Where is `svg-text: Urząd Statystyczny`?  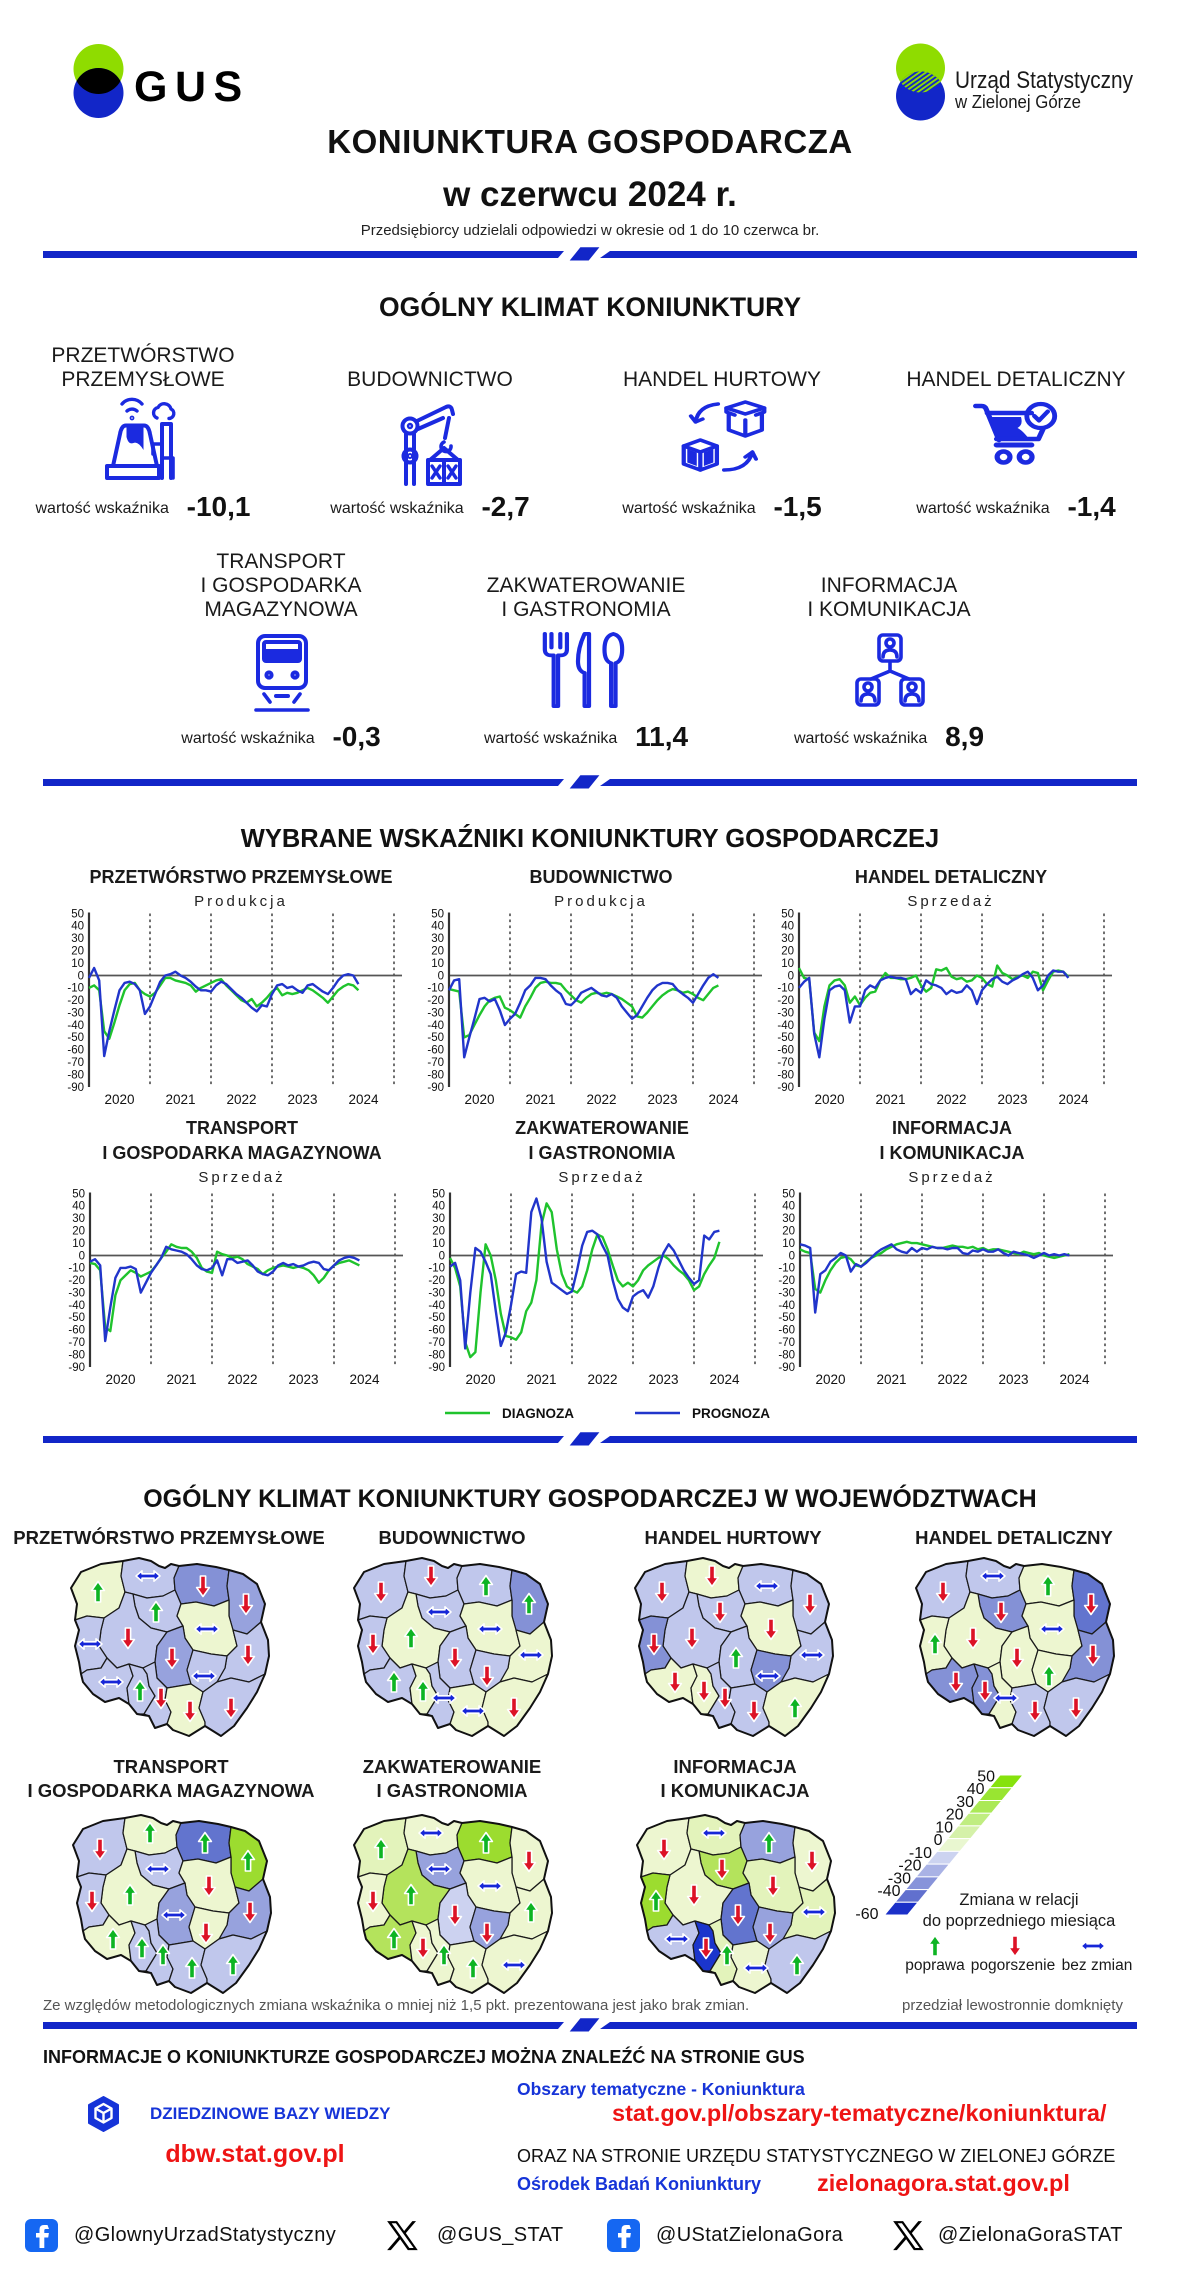 svg-text: Urząd Statystyczny is located at coordinates (1044, 80).